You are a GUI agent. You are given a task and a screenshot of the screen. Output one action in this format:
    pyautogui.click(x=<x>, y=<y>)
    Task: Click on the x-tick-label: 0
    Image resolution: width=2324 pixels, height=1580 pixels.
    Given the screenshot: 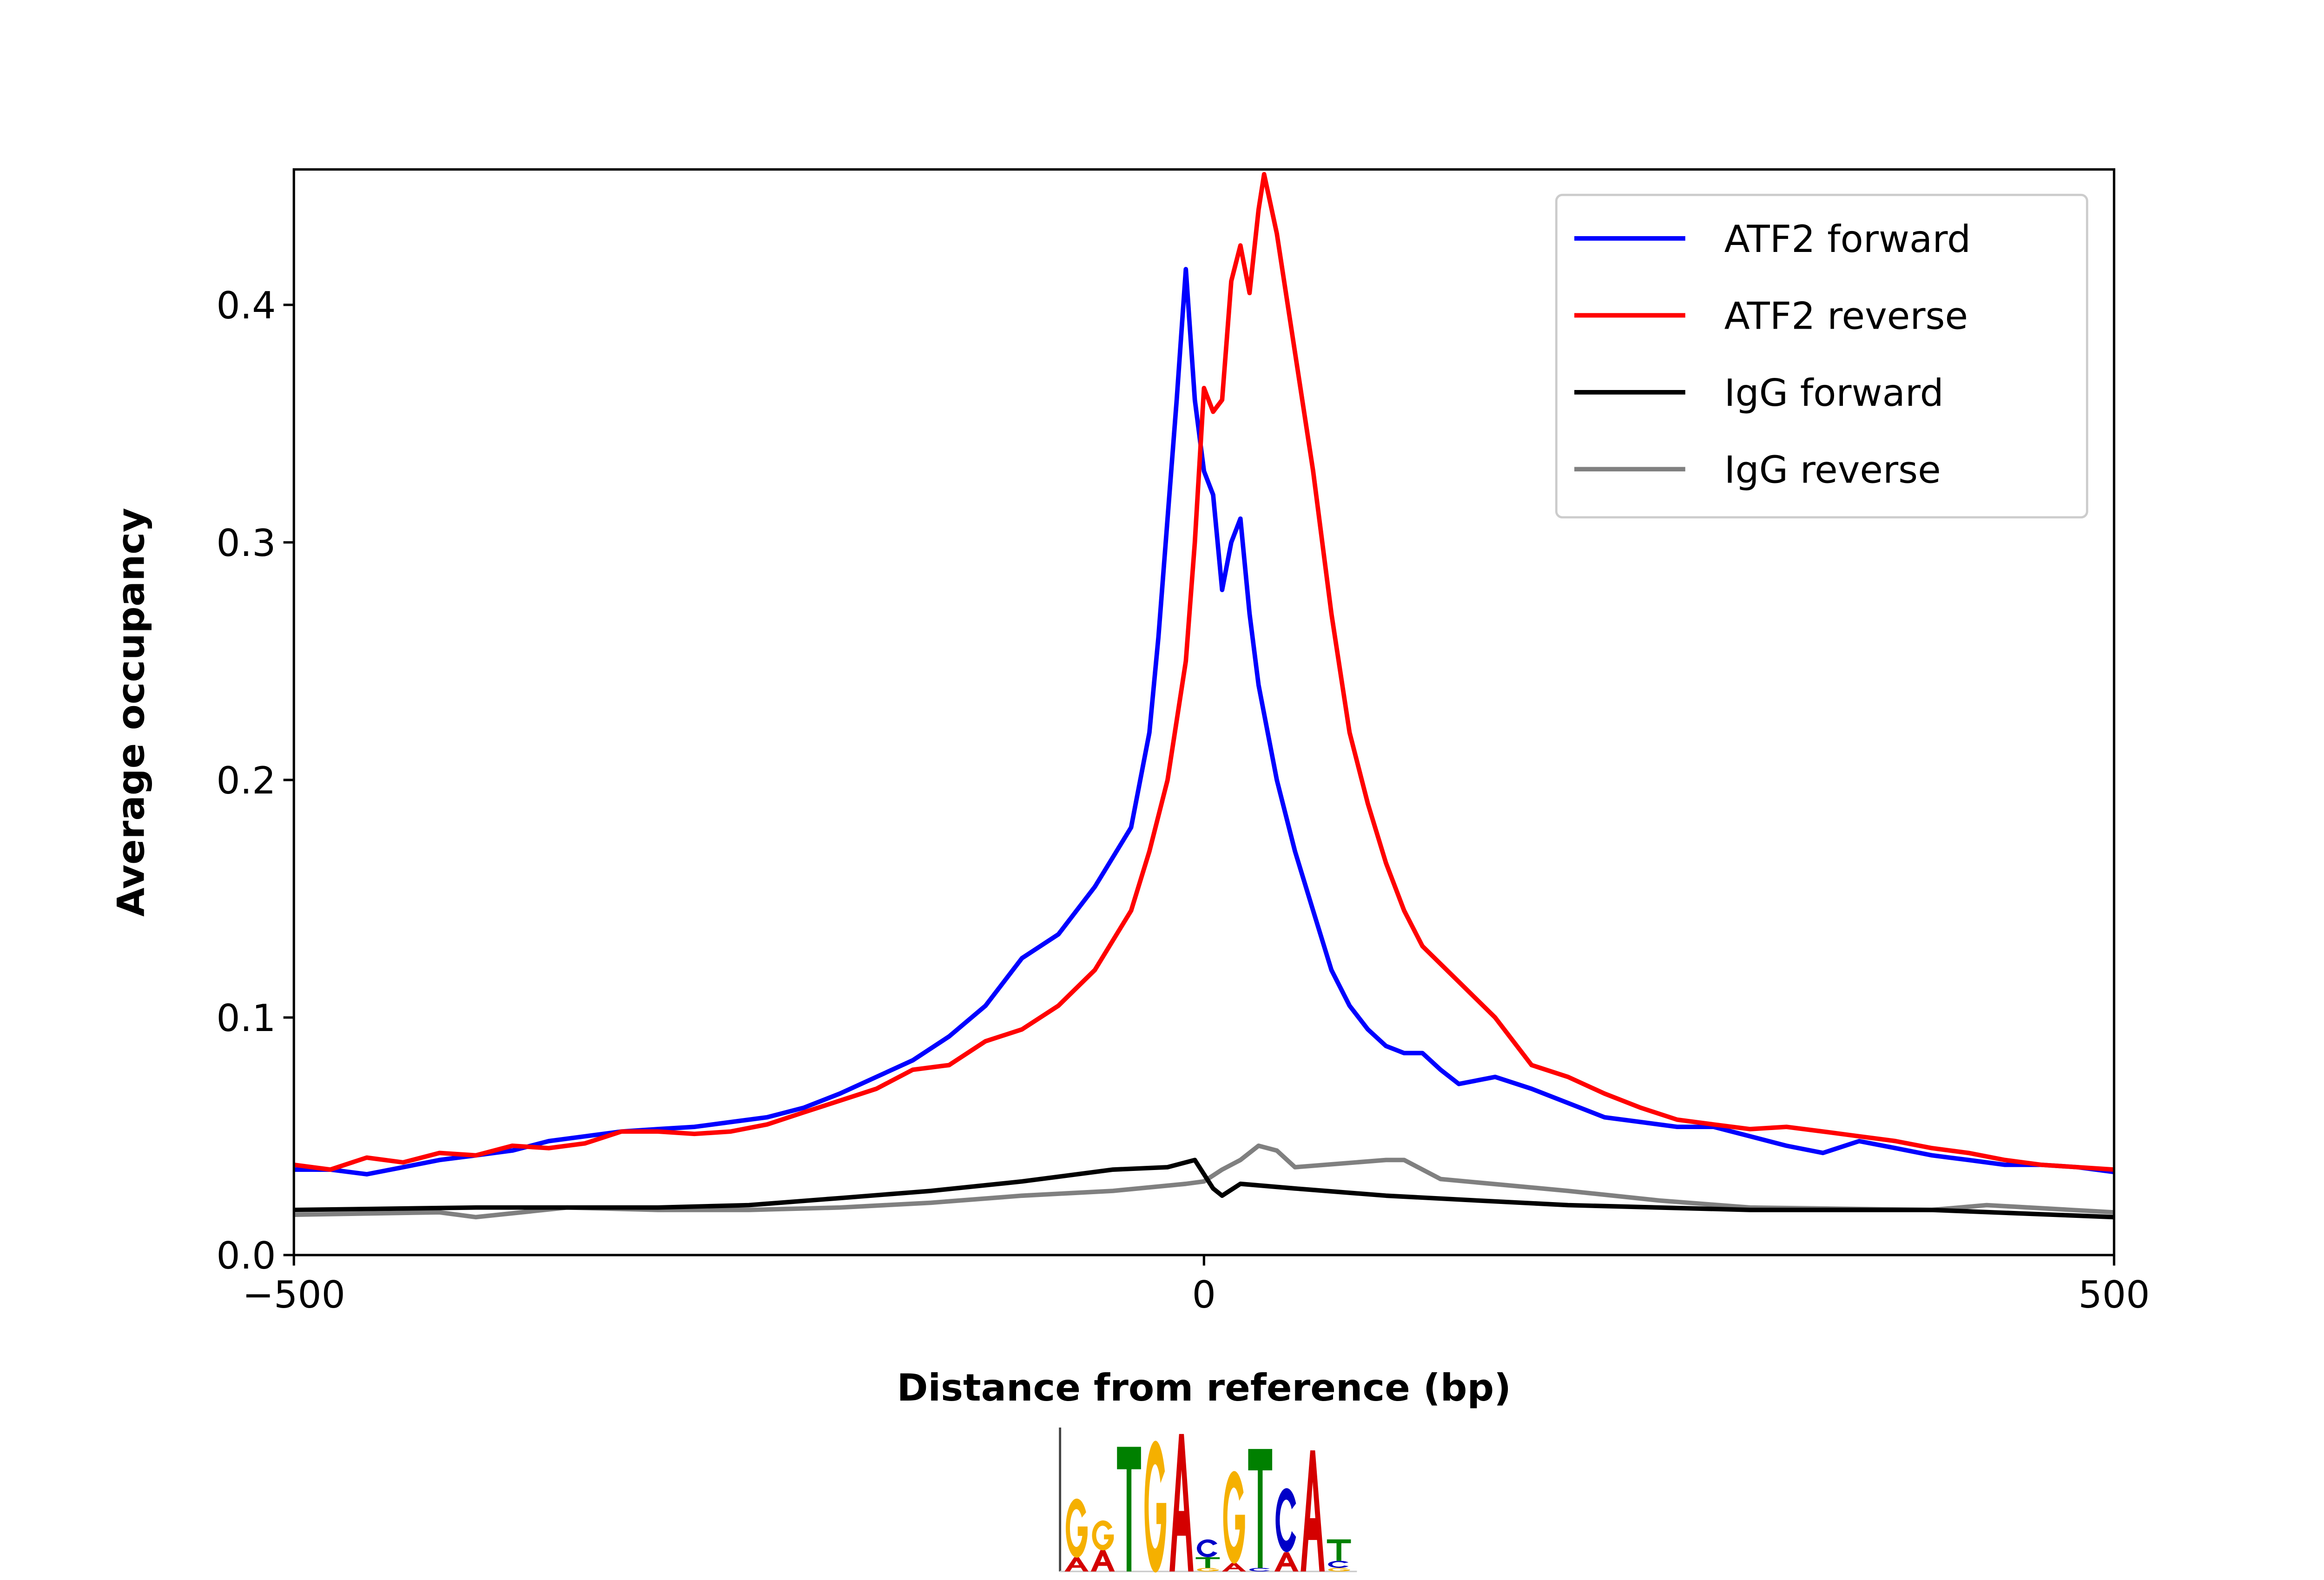 What is the action you would take?
    pyautogui.click(x=1204, y=1295)
    